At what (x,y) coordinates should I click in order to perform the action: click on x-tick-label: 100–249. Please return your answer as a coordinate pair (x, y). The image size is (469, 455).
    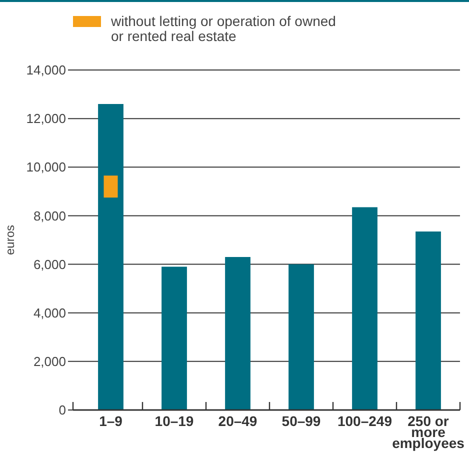
    Looking at the image, I should click on (364, 421).